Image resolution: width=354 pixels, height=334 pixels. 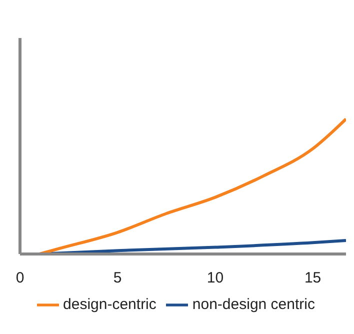 What do you see at coordinates (117, 278) in the screenshot?
I see `x-tick-label: 5` at bounding box center [117, 278].